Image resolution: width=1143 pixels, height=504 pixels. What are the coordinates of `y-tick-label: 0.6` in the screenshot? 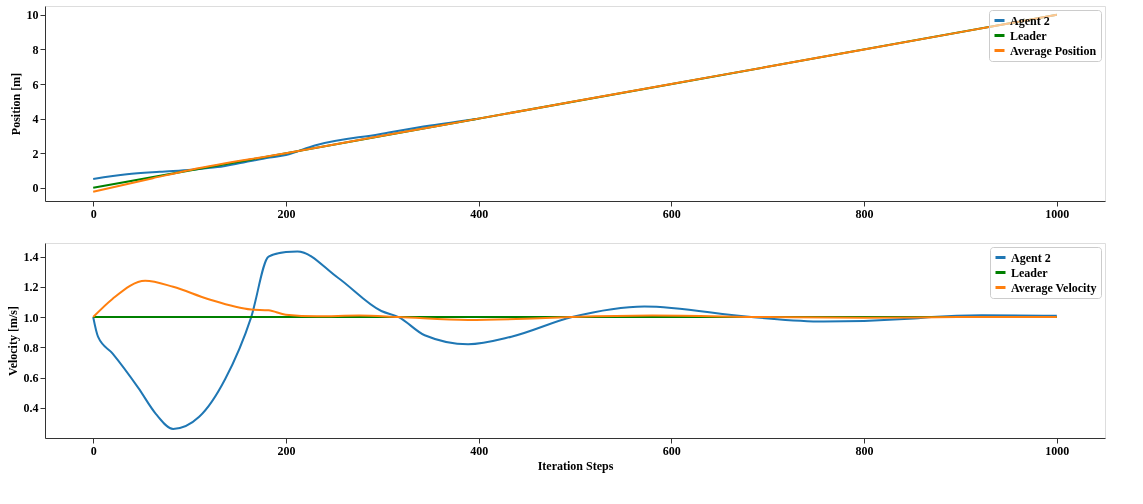 It's located at (31, 378).